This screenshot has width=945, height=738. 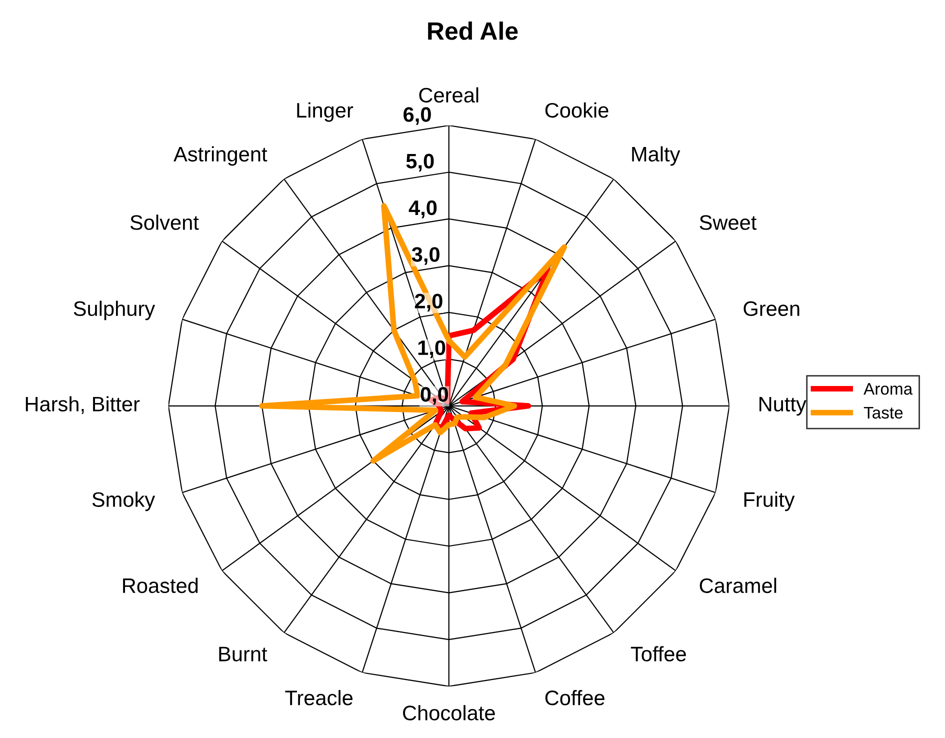 What do you see at coordinates (473, 31) in the screenshot?
I see `chart-title: Red Ale` at bounding box center [473, 31].